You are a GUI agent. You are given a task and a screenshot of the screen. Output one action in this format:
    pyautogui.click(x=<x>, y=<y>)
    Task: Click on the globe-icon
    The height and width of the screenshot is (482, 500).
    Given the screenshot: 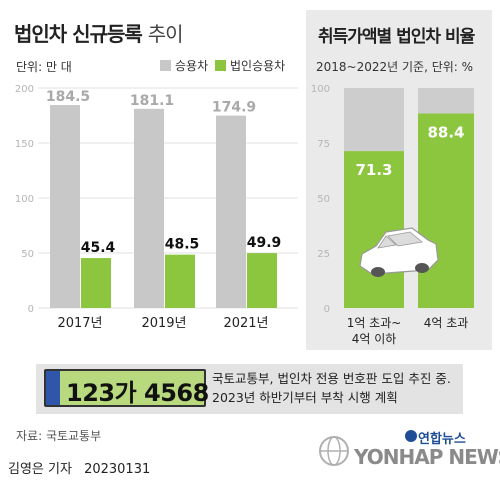 What is the action you would take?
    pyautogui.click(x=368, y=448)
    